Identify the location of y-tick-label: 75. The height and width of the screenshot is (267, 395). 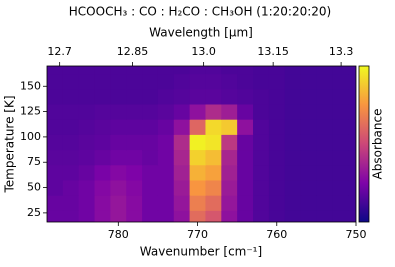
(34, 161).